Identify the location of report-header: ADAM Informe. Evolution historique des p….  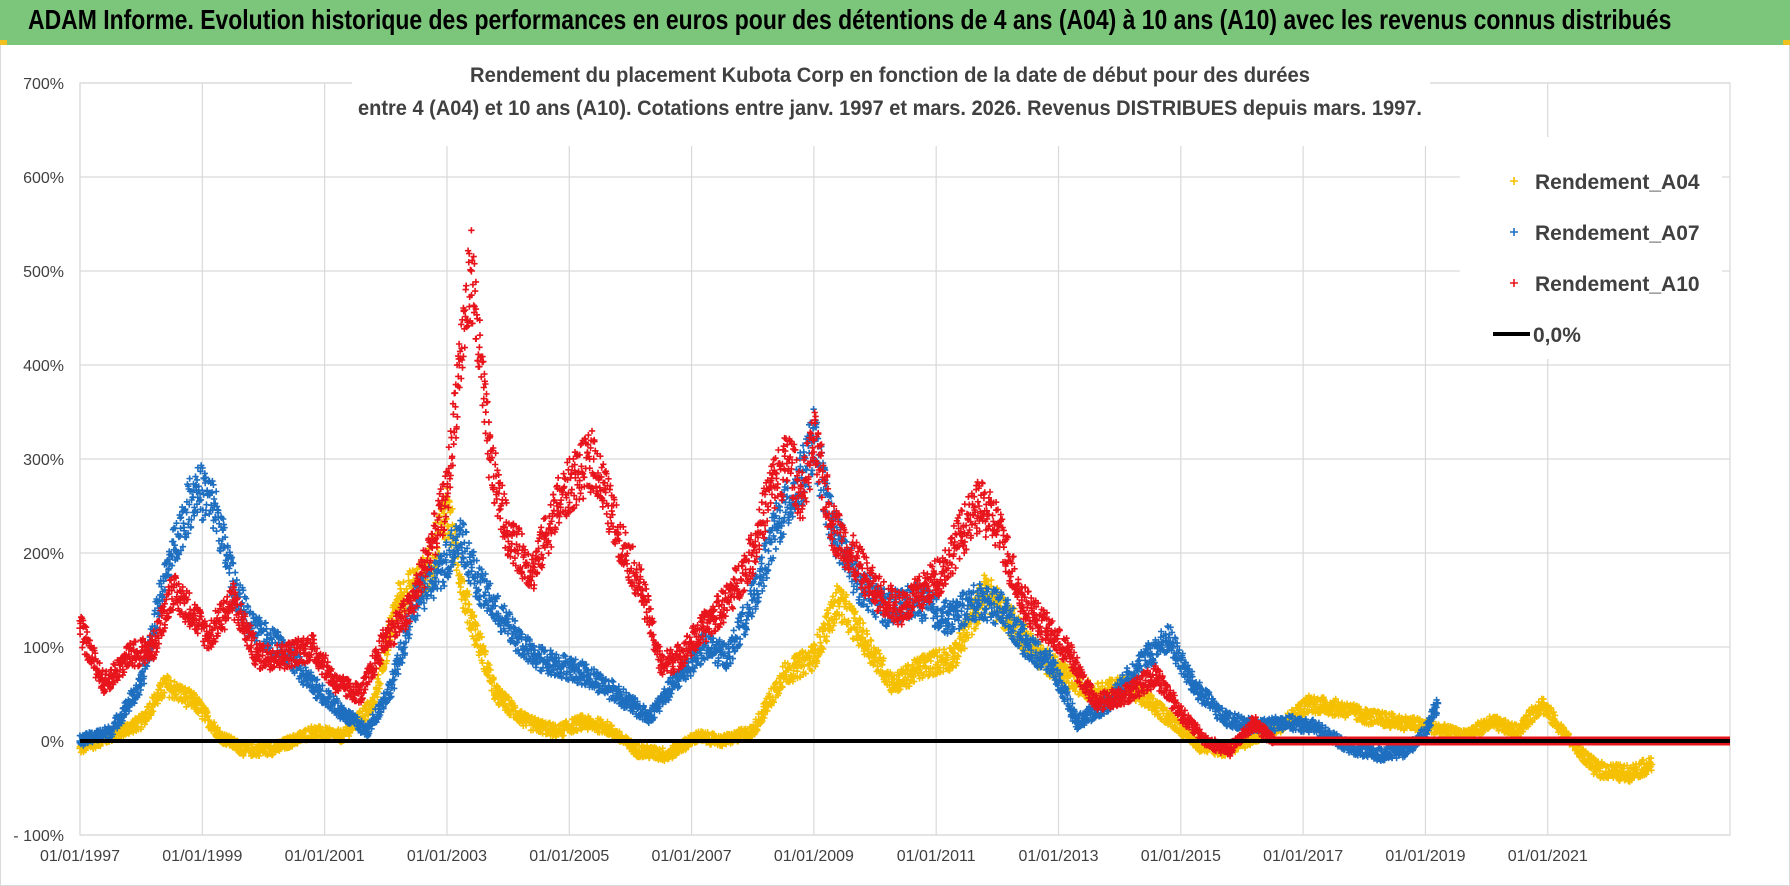
(895, 22).